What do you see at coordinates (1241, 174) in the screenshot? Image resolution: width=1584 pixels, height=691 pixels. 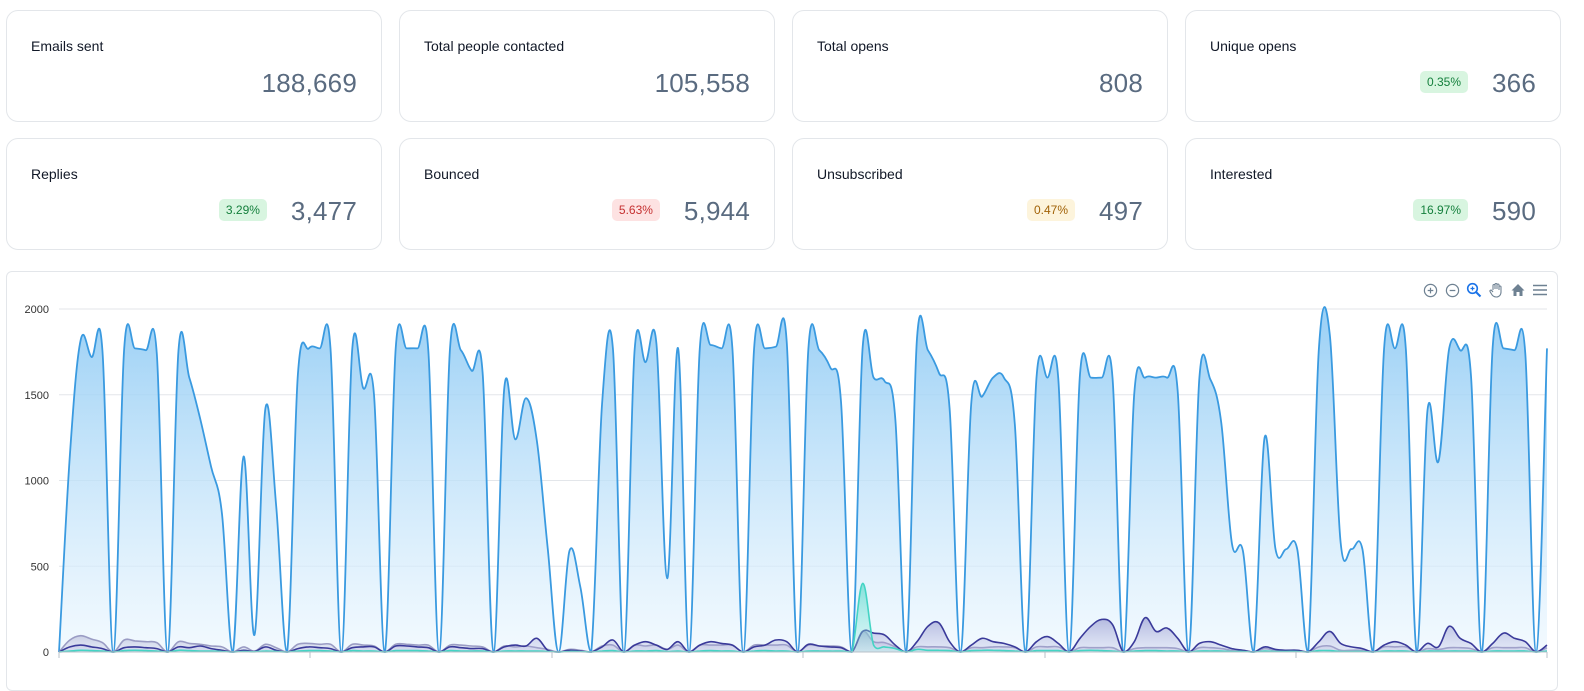 I see `stat-label: Interested` at bounding box center [1241, 174].